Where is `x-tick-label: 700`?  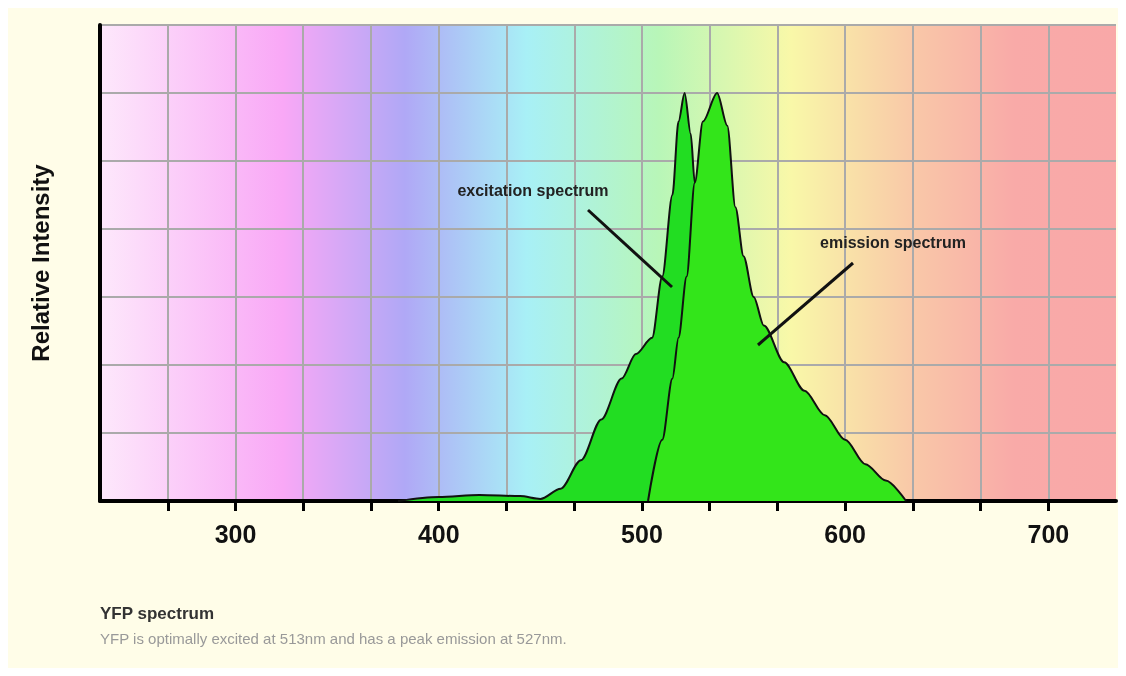 x-tick-label: 700 is located at coordinates (1048, 533).